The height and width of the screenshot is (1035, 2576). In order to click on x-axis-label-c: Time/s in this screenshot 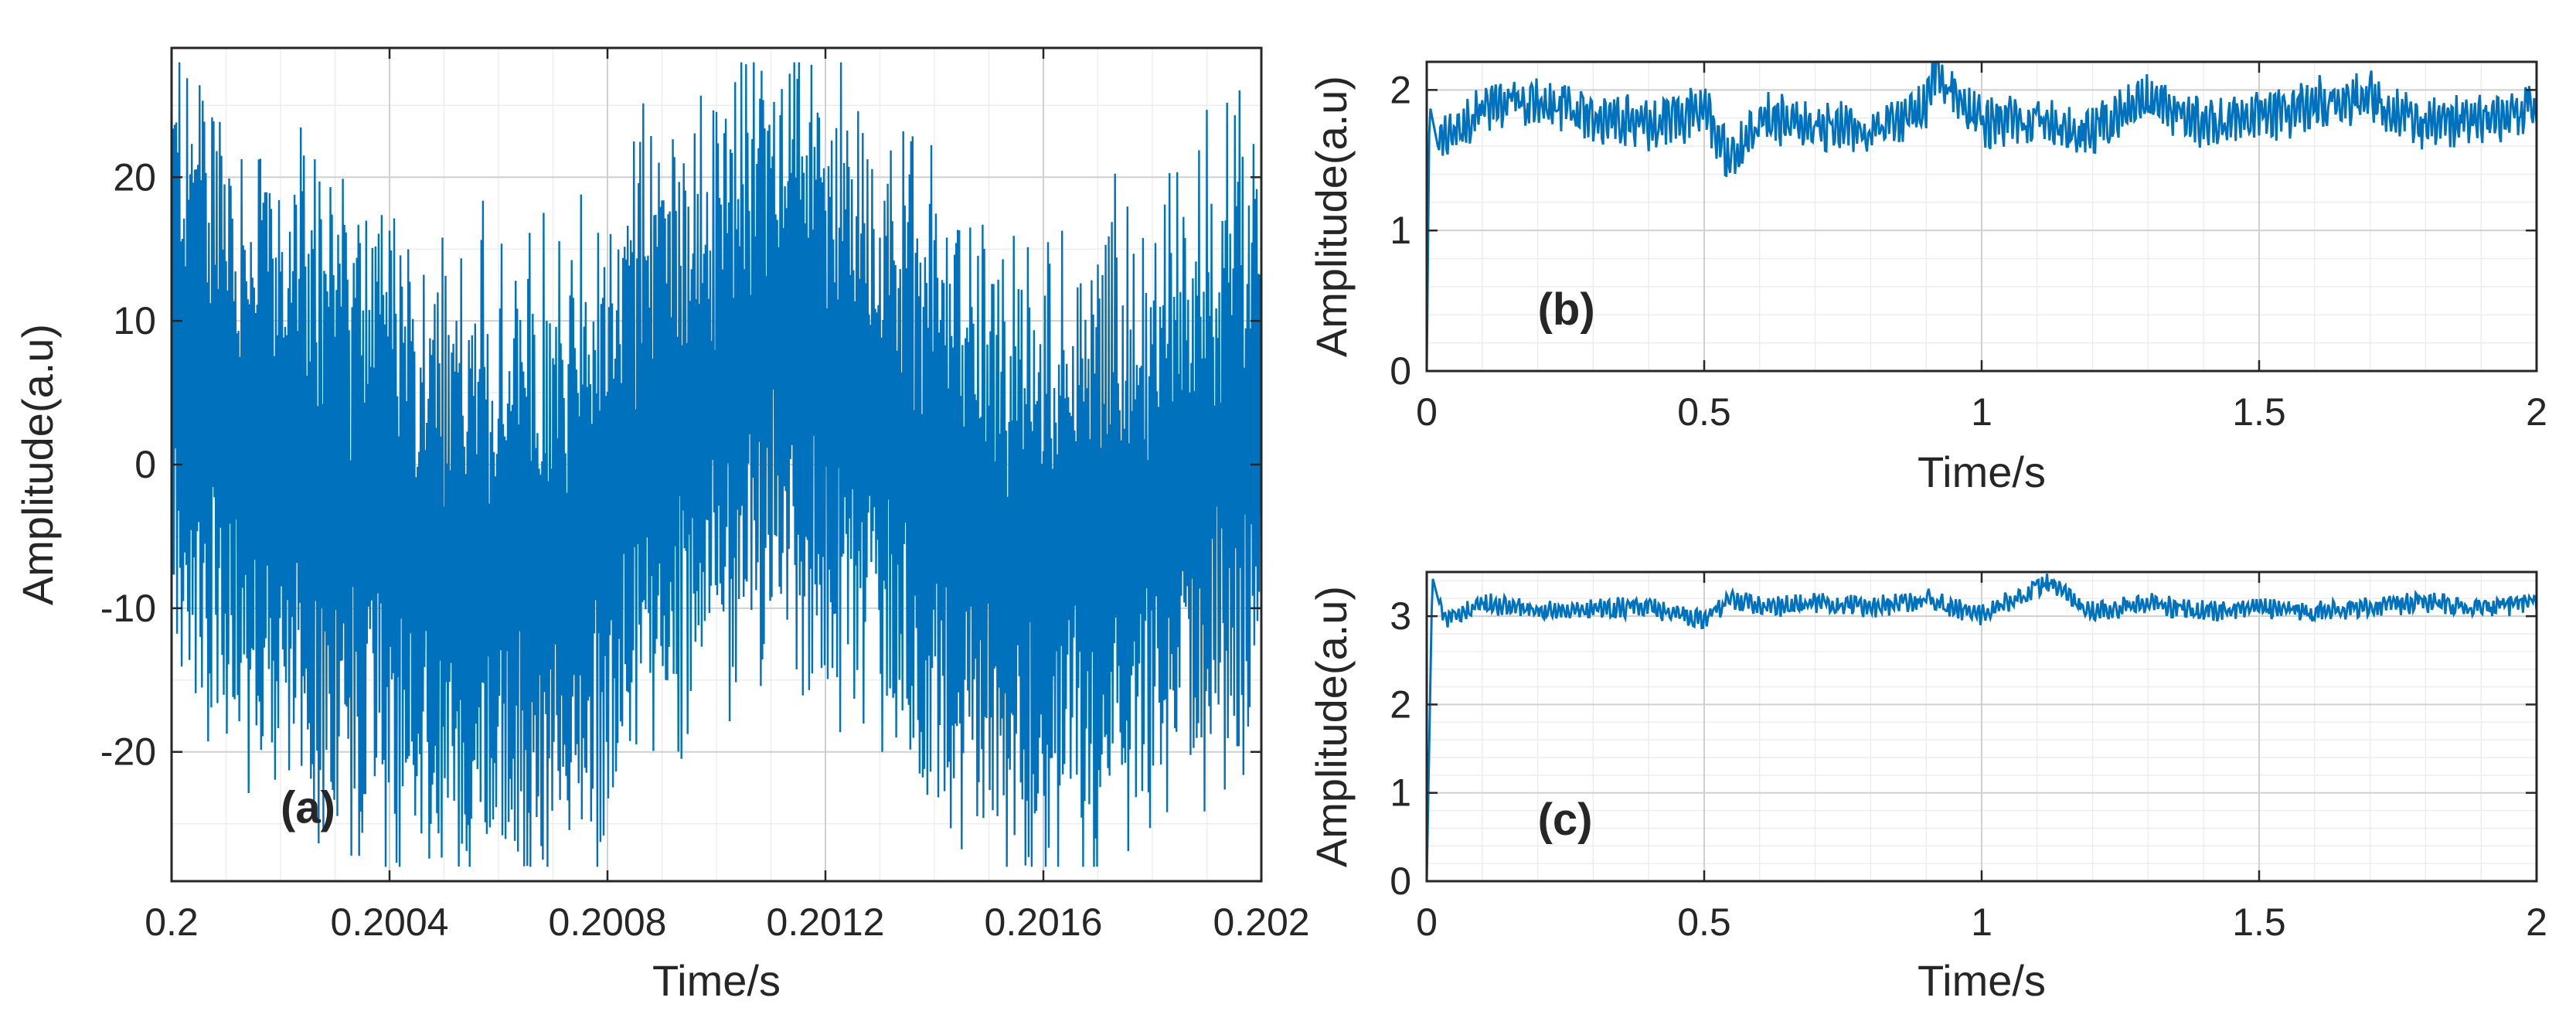, I will do `click(1982, 981)`.